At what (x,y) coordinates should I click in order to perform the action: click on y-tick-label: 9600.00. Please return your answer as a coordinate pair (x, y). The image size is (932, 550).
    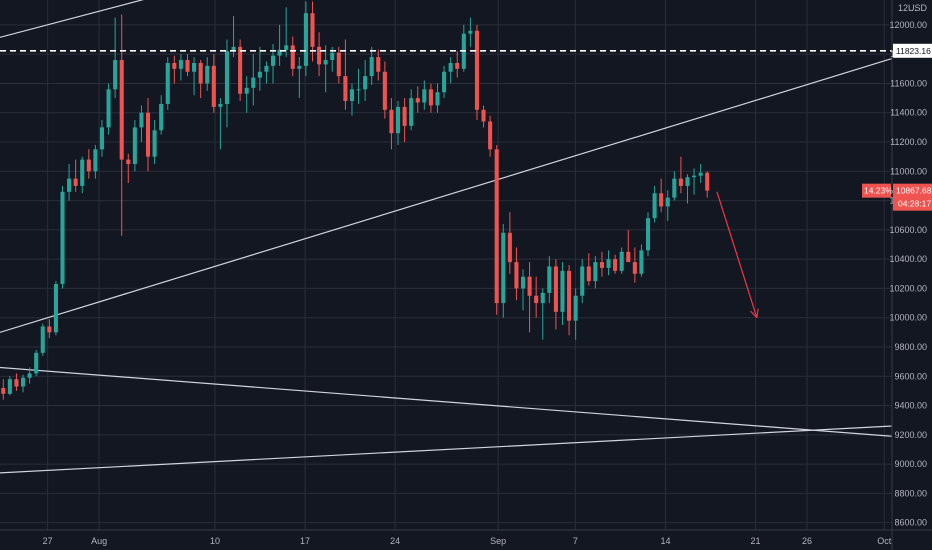
    Looking at the image, I should click on (910, 376).